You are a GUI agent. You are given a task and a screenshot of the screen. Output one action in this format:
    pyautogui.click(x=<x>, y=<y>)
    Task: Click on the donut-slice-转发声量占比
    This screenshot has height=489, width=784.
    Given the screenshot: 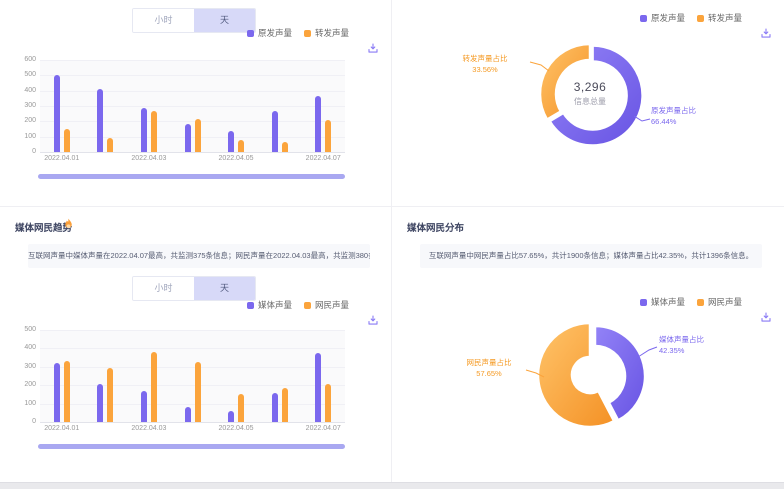 What is the action you would take?
    pyautogui.click(x=565, y=81)
    